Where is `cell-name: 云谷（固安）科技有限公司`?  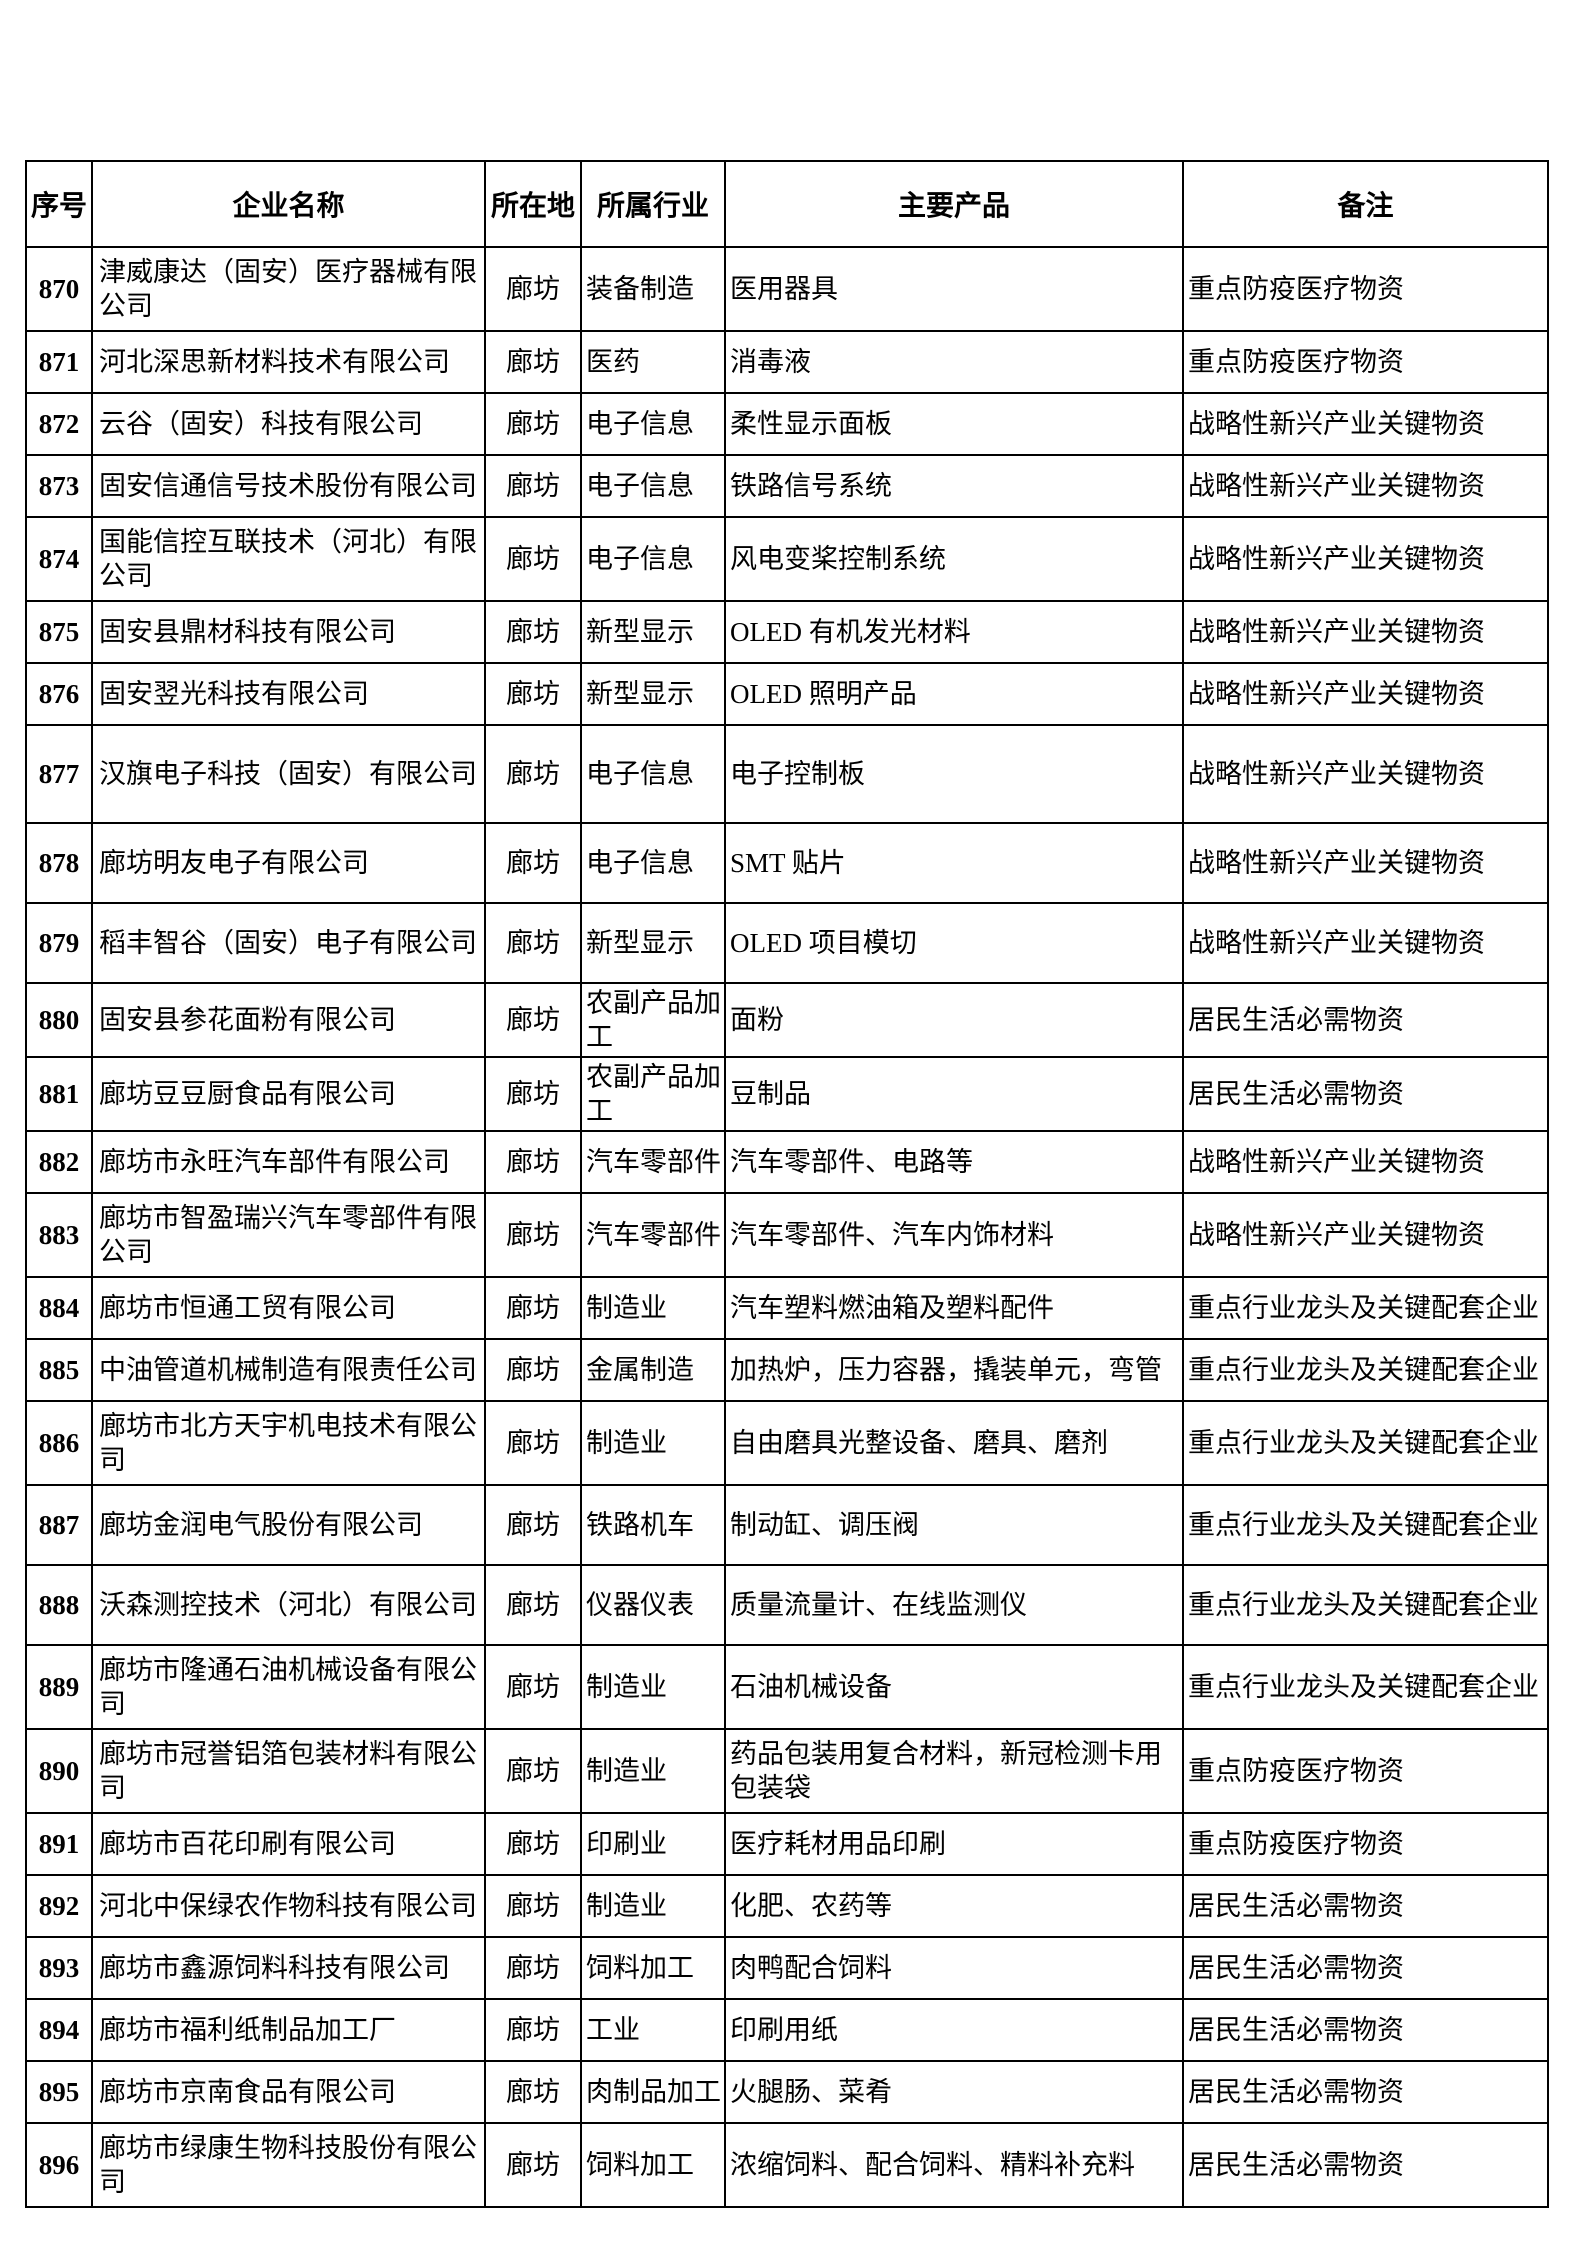 cell-name: 云谷（固安）科技有限公司 is located at coordinates (288, 424).